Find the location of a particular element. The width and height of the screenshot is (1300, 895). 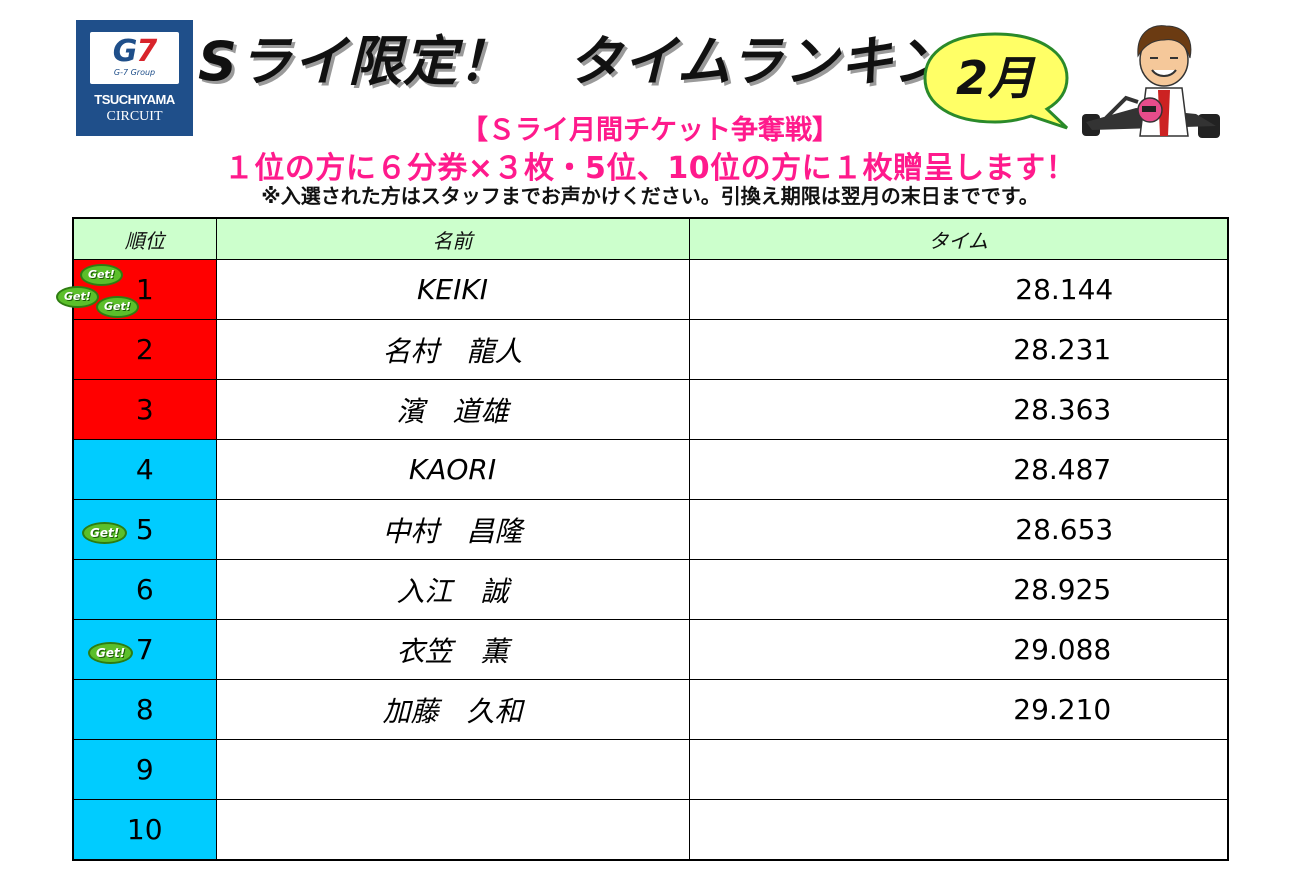

table-row: Get! Get! Get! 1 KEIKI 28.144 is located at coordinates (642, 289).